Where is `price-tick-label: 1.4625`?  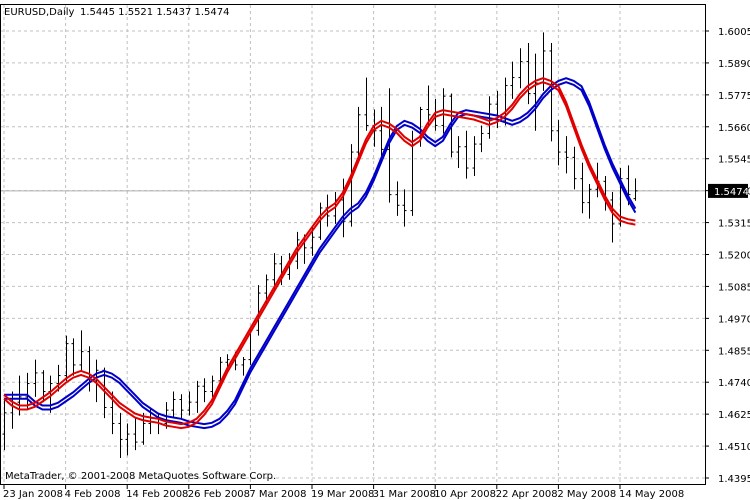 price-tick-label: 1.4625 is located at coordinates (734, 415).